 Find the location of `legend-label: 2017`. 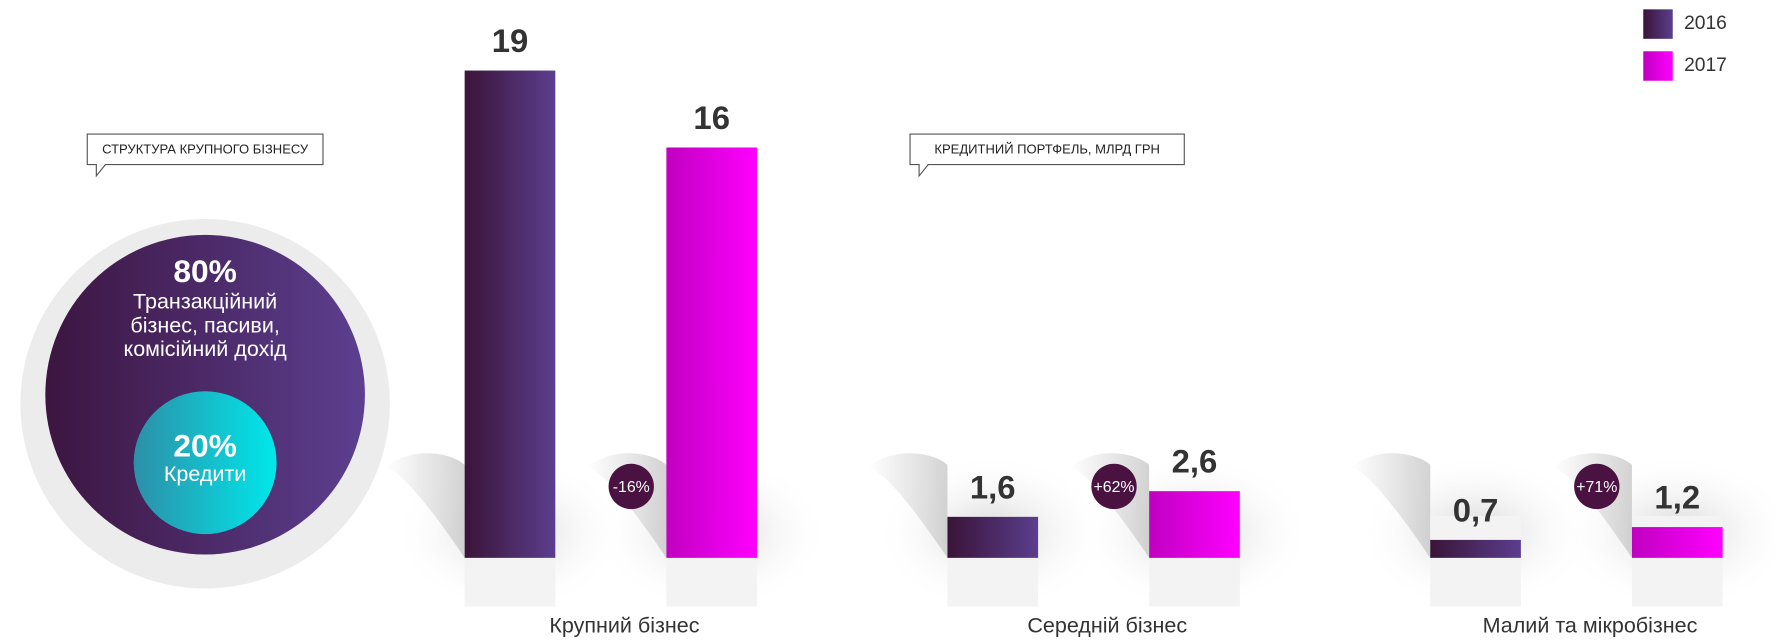

legend-label: 2017 is located at coordinates (1705, 65).